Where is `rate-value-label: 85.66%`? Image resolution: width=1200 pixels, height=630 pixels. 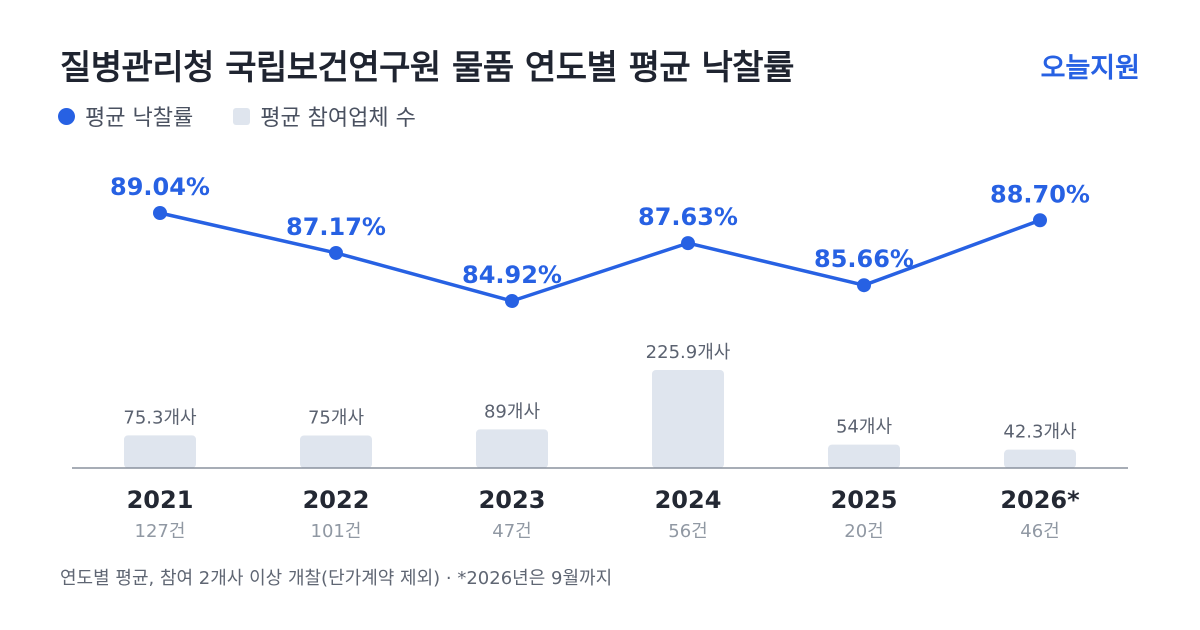
rate-value-label: 85.66% is located at coordinates (864, 259).